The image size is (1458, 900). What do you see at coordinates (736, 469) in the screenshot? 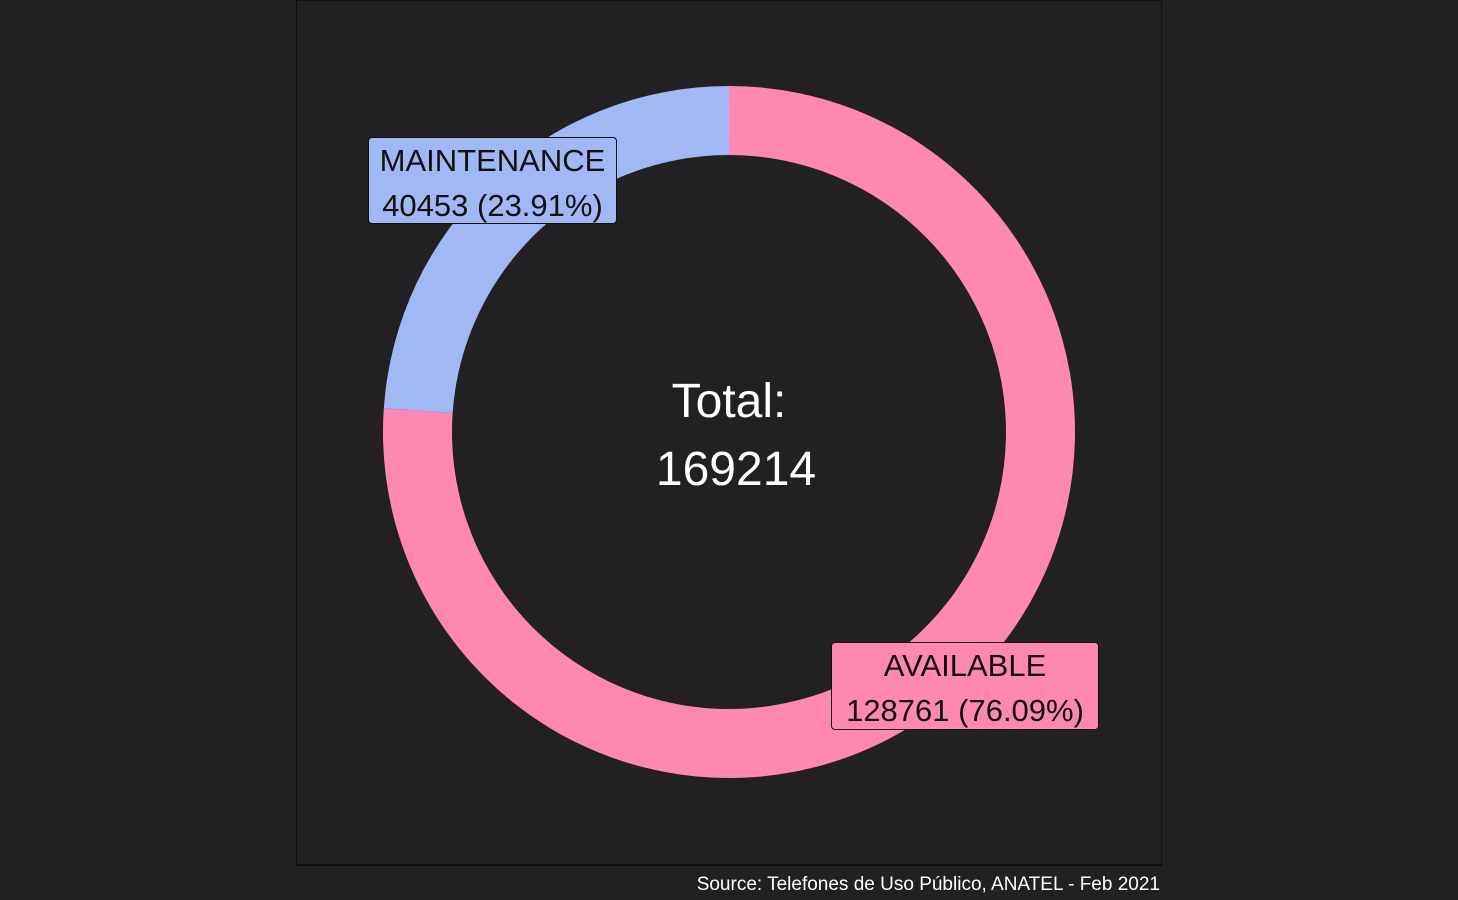
I see `center-total-value: 169214` at bounding box center [736, 469].